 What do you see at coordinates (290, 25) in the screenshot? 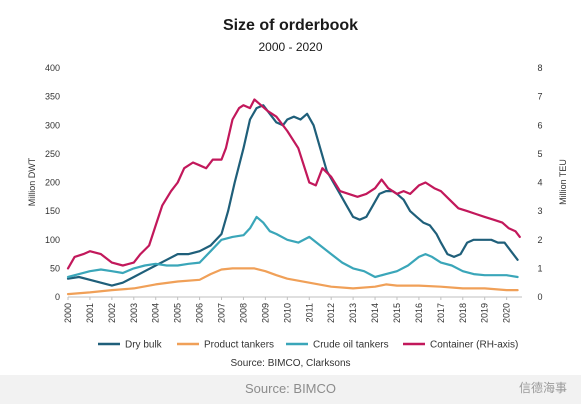
I see `chart-title: Size of orderbook` at bounding box center [290, 25].